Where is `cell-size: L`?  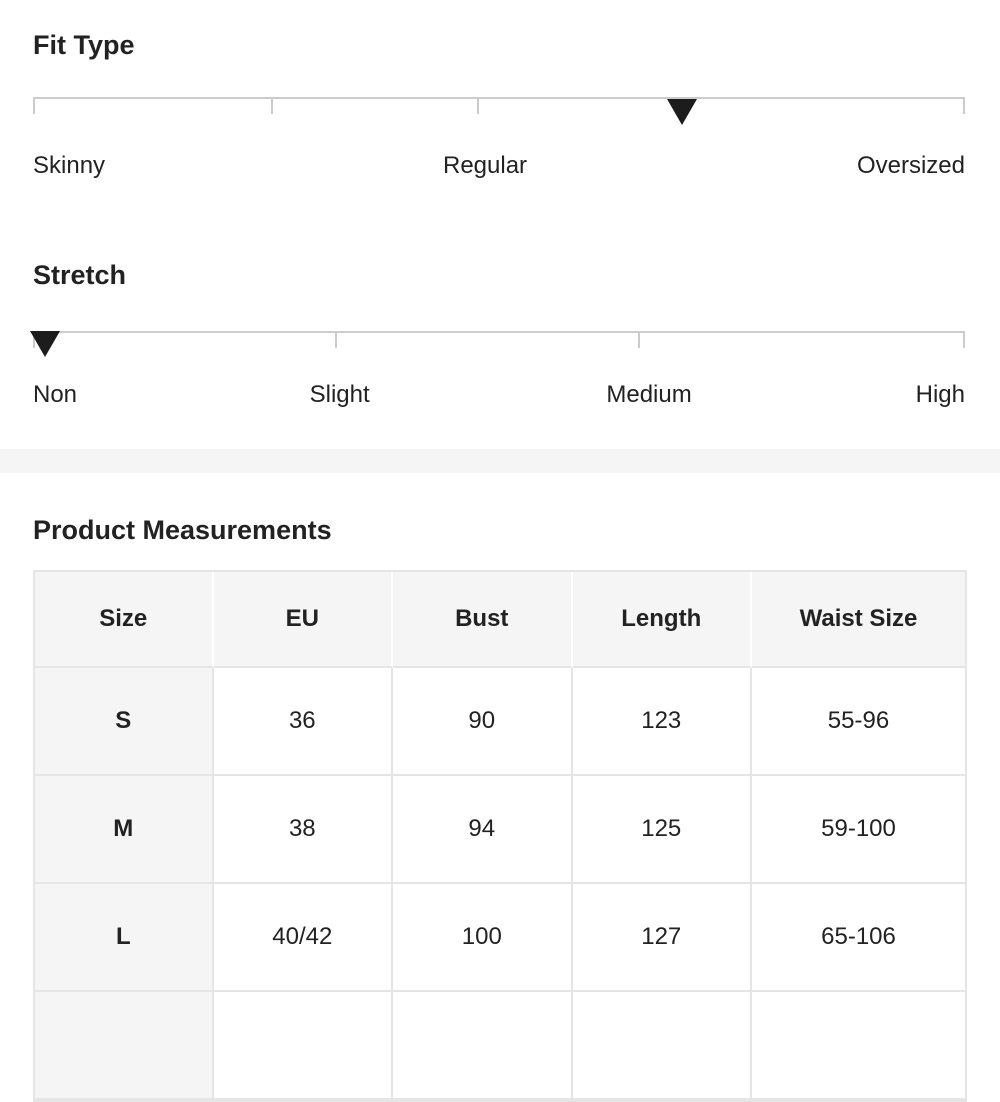 cell-size: L is located at coordinates (124, 938).